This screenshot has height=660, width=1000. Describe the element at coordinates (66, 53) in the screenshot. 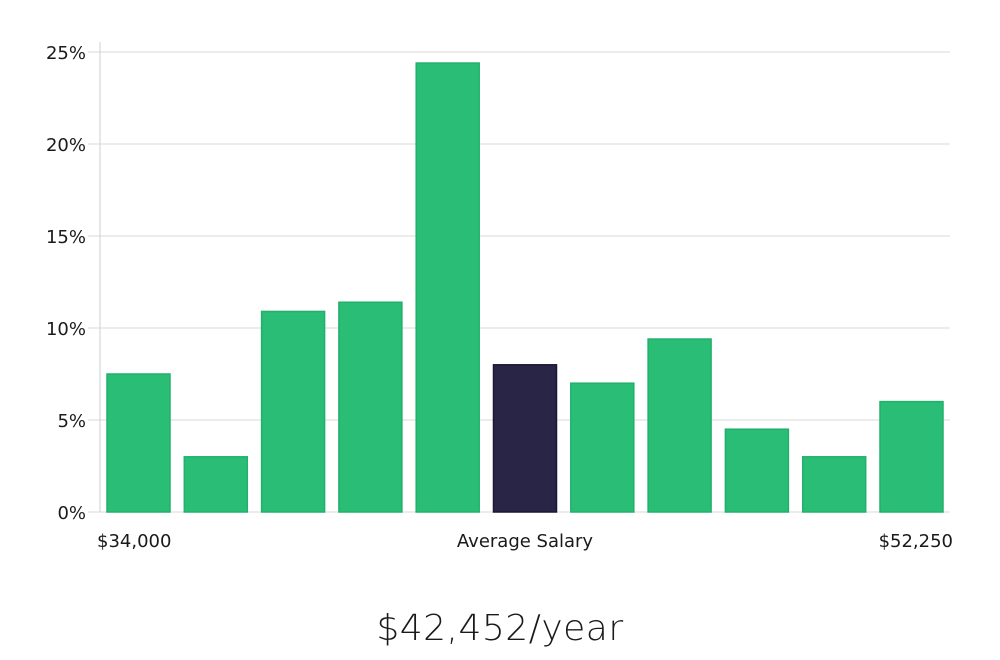

I see `y-tick-label: 25%` at that location.